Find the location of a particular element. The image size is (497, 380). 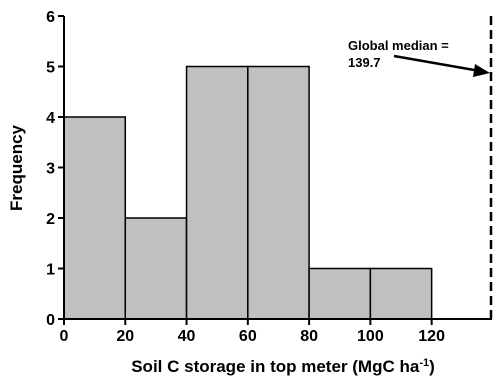

x-tick-label: 120 is located at coordinates (431, 336).